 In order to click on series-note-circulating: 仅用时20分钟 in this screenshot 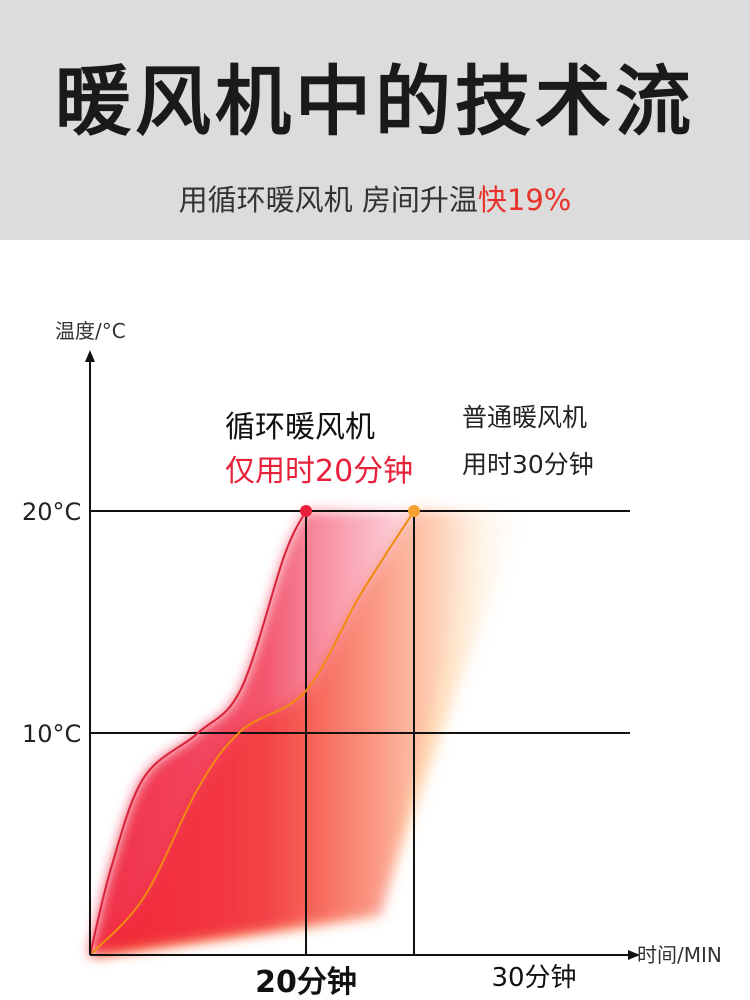, I will do `click(319, 471)`.